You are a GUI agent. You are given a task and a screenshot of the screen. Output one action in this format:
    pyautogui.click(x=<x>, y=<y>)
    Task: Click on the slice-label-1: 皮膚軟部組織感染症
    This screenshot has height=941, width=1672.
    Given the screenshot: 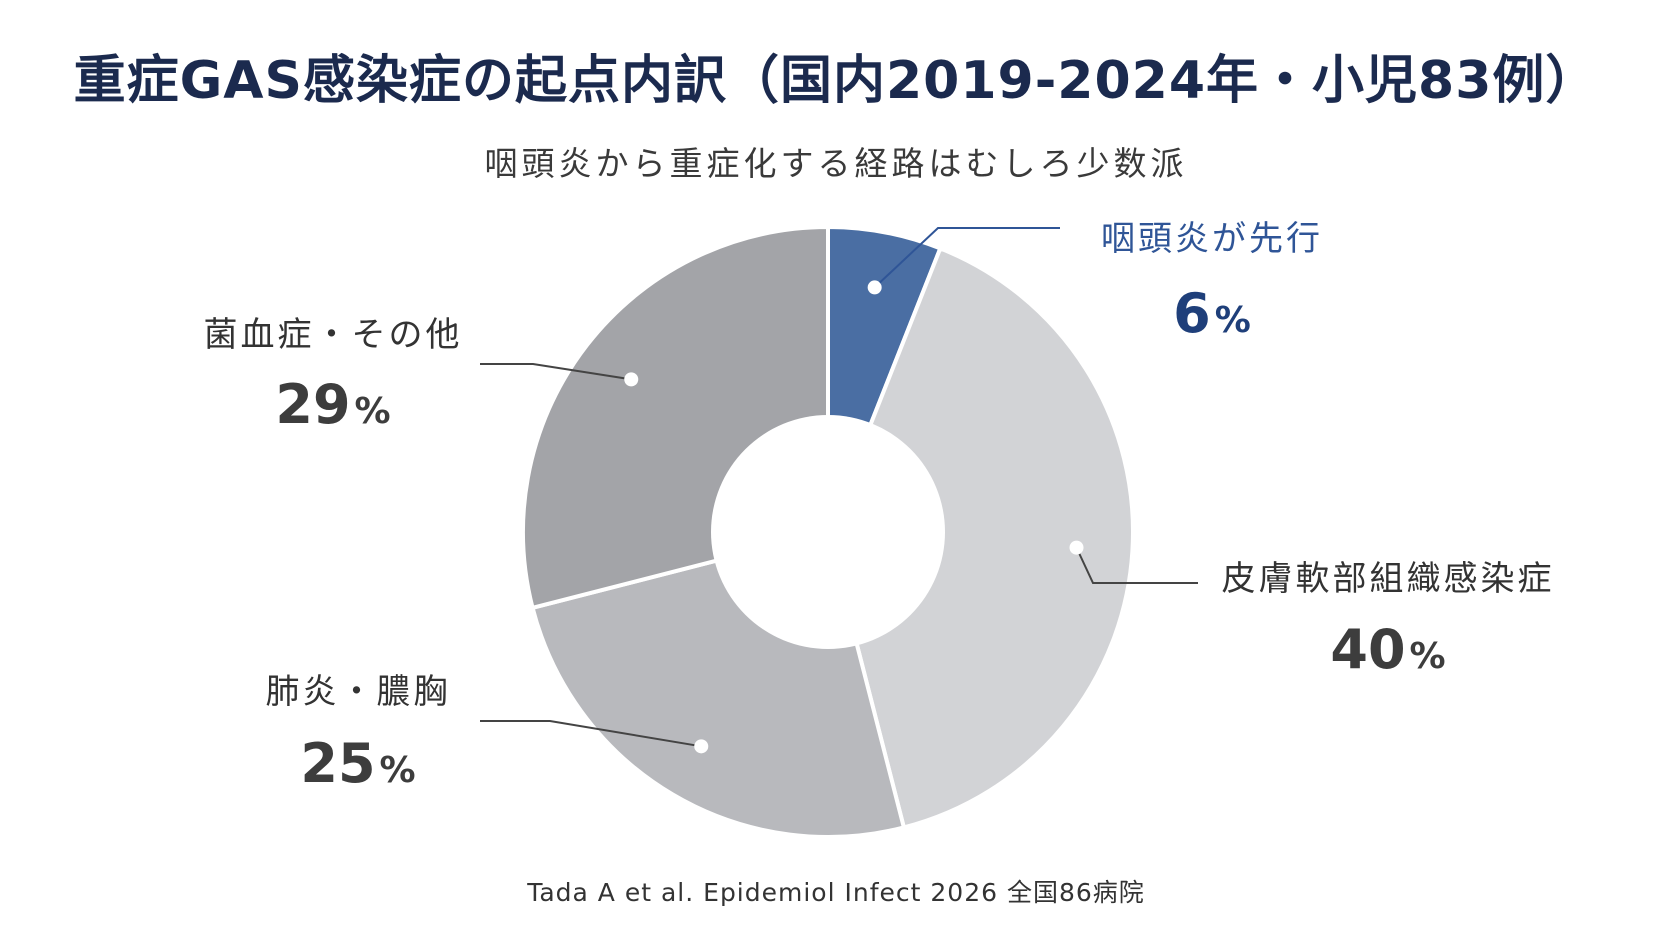 What is the action you would take?
    pyautogui.click(x=1388, y=579)
    